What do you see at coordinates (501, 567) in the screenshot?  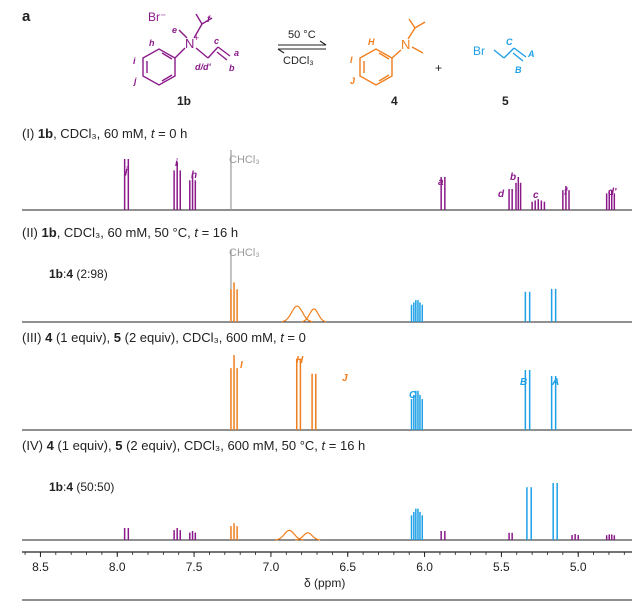 I see `x-tick-label: 5.5` at bounding box center [501, 567].